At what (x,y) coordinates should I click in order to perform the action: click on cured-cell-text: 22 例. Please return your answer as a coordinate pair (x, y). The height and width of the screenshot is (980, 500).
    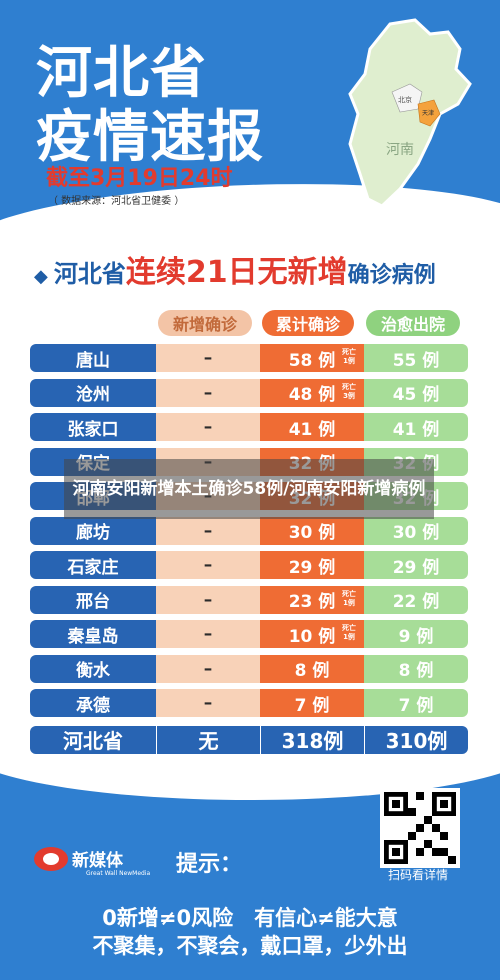
    Looking at the image, I should click on (416, 602).